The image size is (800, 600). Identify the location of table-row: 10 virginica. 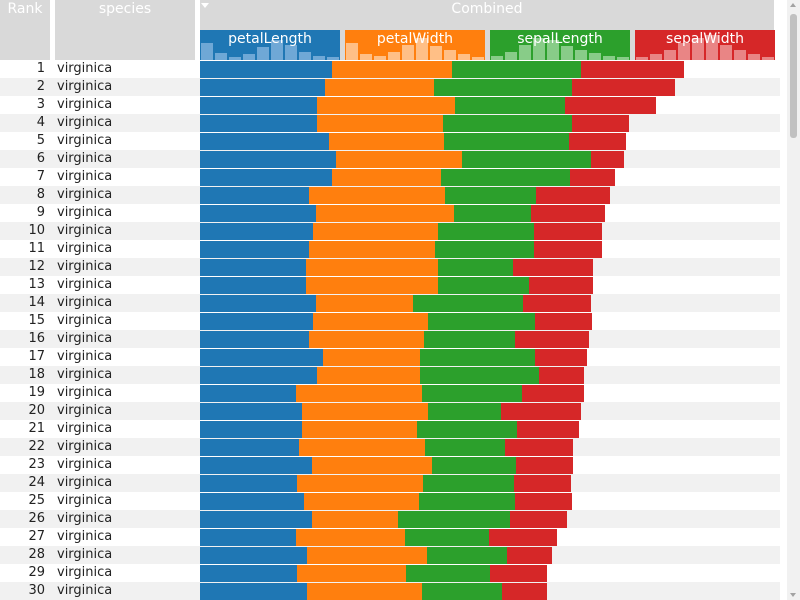
(390, 231).